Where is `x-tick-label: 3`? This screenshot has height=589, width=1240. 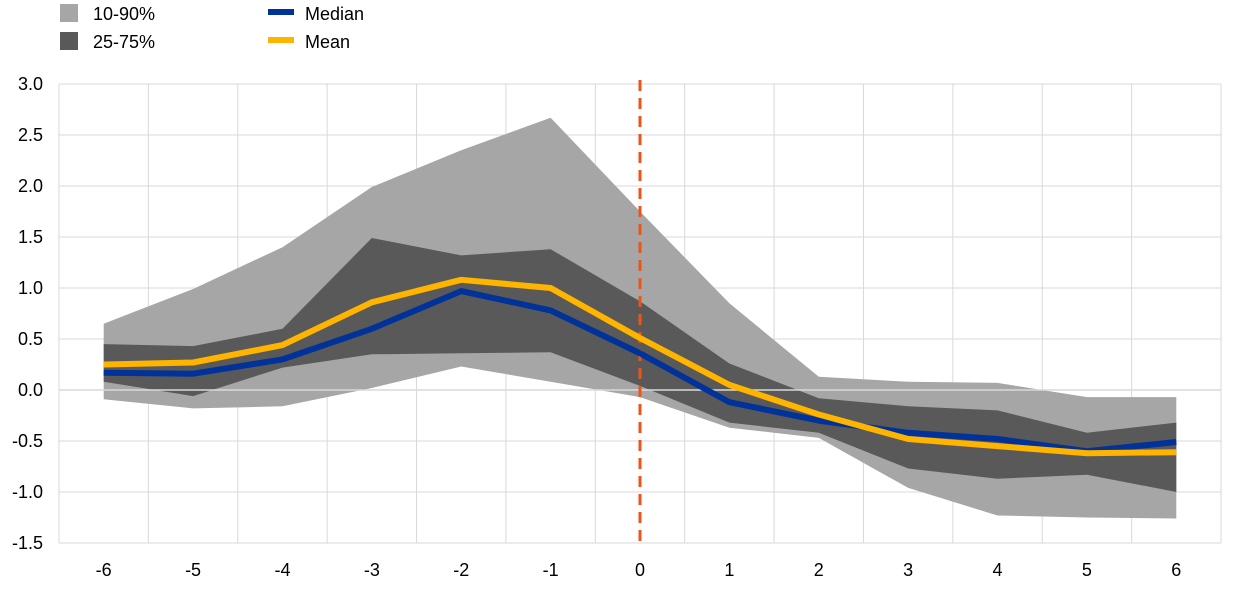
x-tick-label: 3 is located at coordinates (908, 570).